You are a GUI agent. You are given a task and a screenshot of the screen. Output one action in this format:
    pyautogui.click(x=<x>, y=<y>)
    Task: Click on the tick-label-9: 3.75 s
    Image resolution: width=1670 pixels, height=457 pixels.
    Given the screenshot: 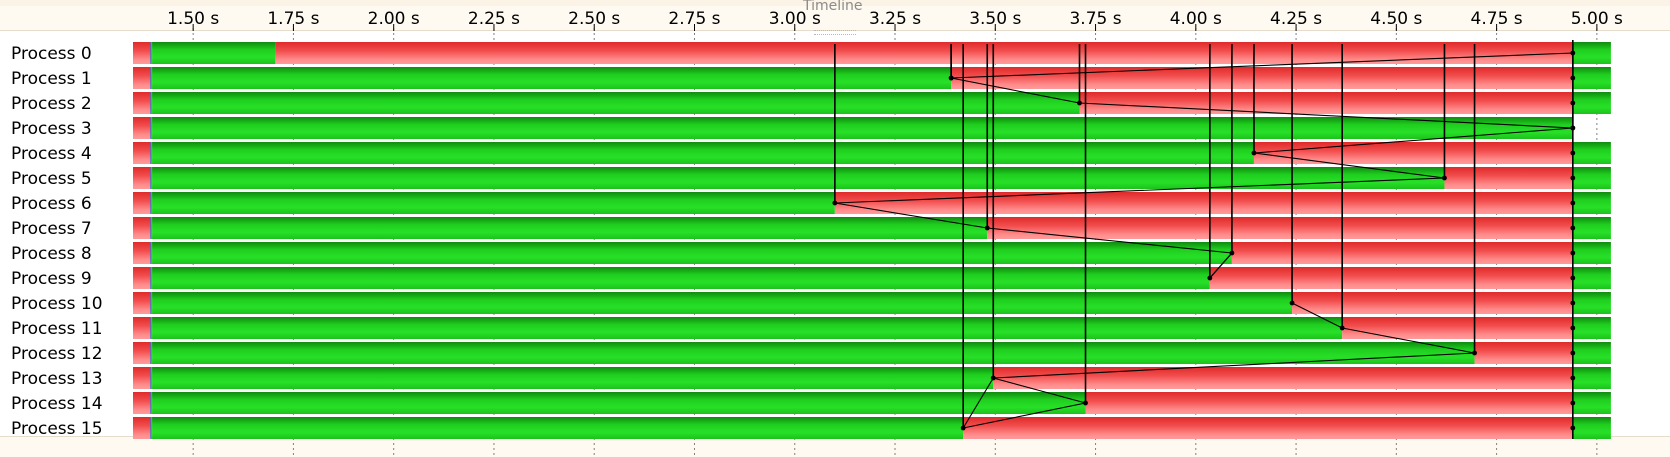 What is the action you would take?
    pyautogui.click(x=1095, y=19)
    